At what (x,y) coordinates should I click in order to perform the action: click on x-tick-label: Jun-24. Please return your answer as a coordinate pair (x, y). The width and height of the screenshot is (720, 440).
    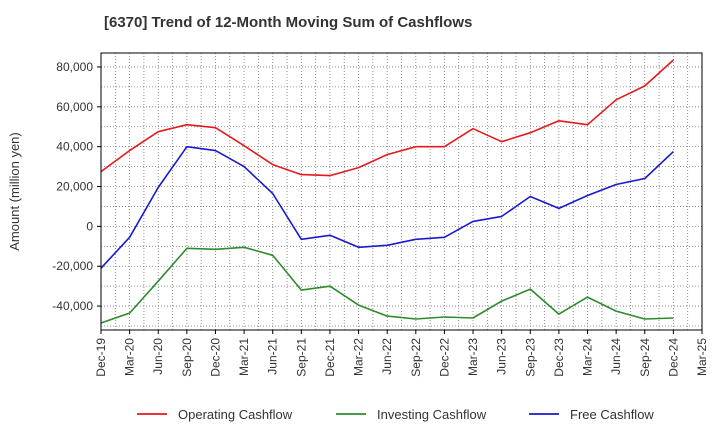
    Looking at the image, I should click on (616, 356).